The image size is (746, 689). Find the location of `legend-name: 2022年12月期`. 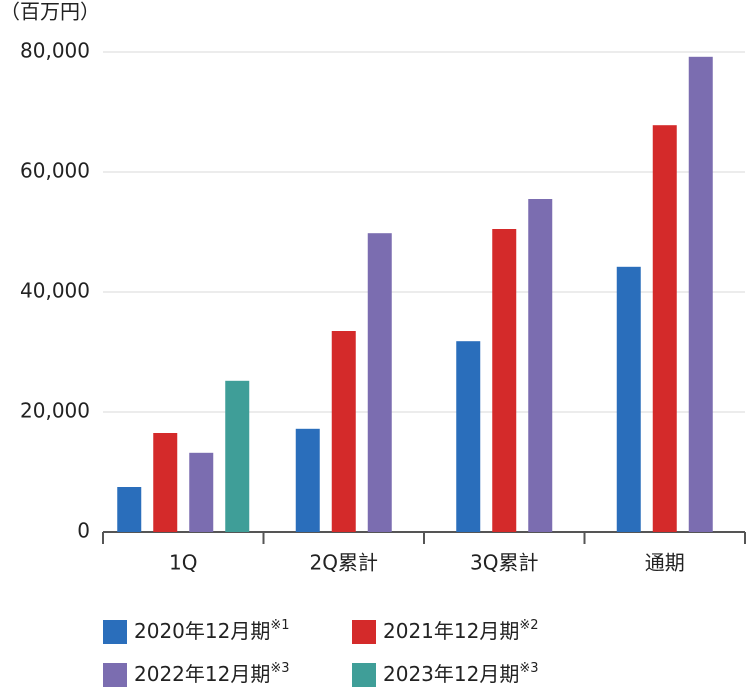

legend-name: 2022年12月期 is located at coordinates (202, 674).